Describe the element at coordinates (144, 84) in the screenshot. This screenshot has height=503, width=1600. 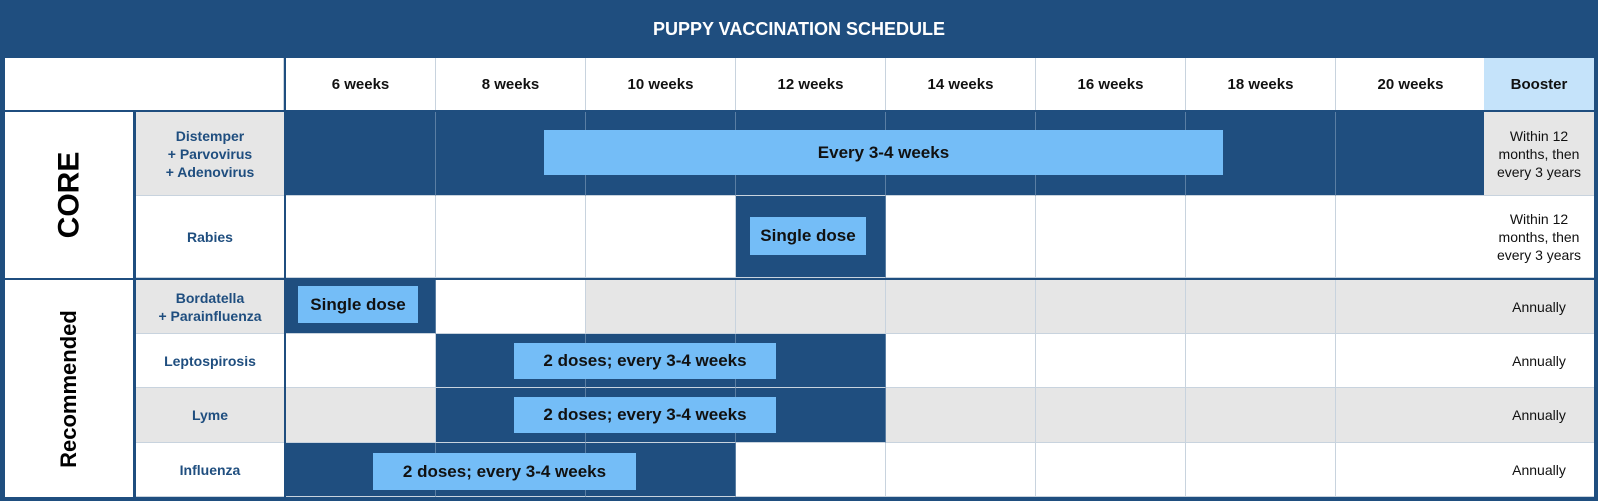
I see `header-blank` at that location.